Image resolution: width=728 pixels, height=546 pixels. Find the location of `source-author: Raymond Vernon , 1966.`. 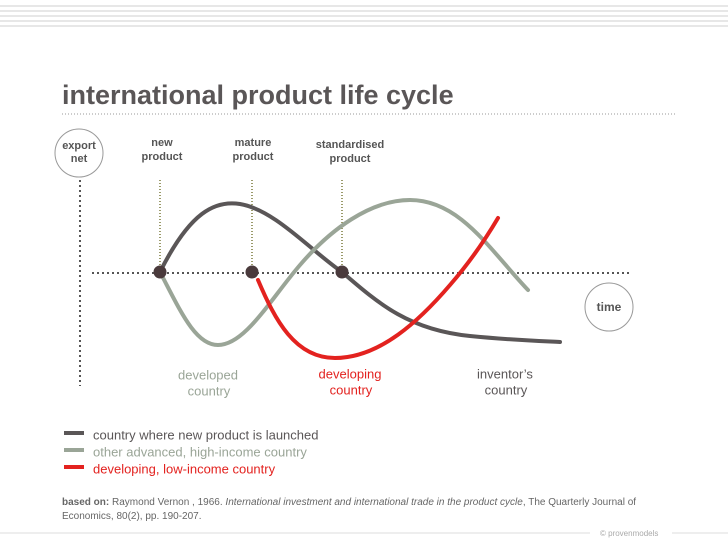

source-author: Raymond Vernon , 1966. is located at coordinates (167, 502).